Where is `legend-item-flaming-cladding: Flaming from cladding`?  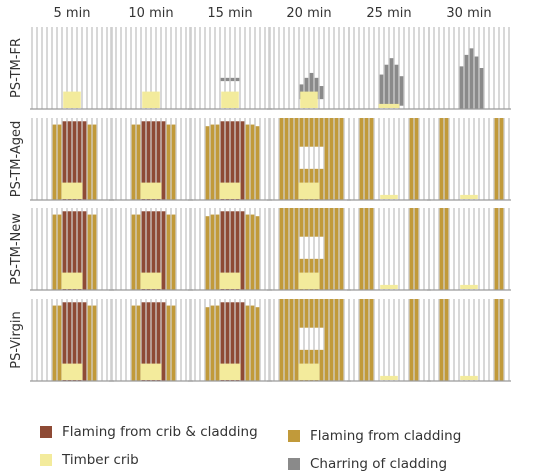
legend-item-flaming-cladding: Flaming from cladding is located at coordinates (374, 436).